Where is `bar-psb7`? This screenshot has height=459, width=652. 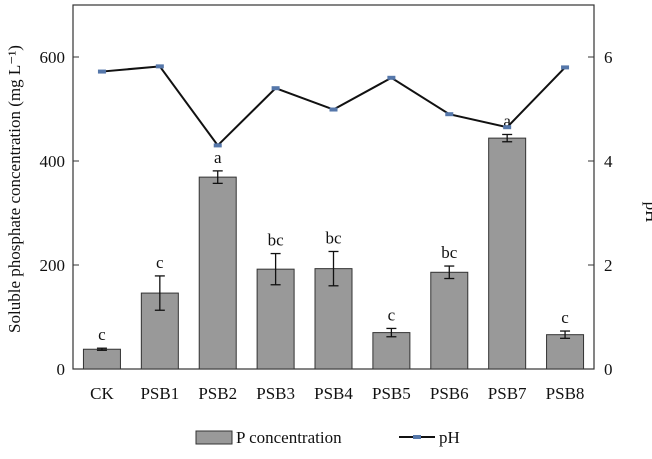
bar-psb7 is located at coordinates (507, 253).